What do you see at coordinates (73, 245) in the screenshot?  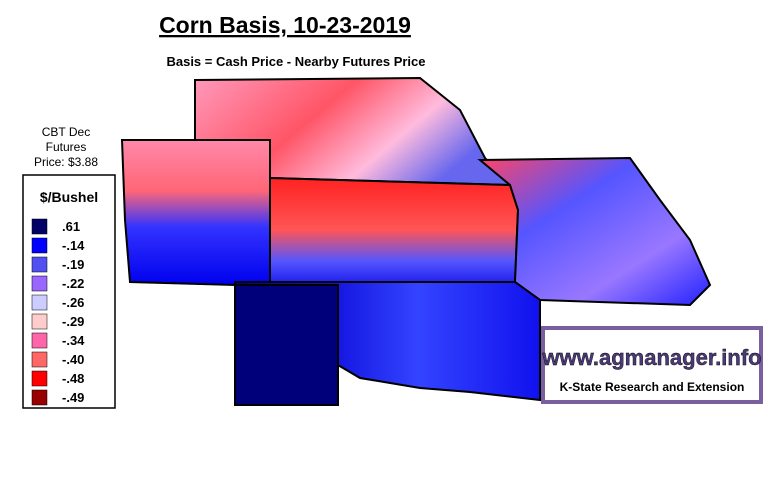 I see `legend-label: -.14` at bounding box center [73, 245].